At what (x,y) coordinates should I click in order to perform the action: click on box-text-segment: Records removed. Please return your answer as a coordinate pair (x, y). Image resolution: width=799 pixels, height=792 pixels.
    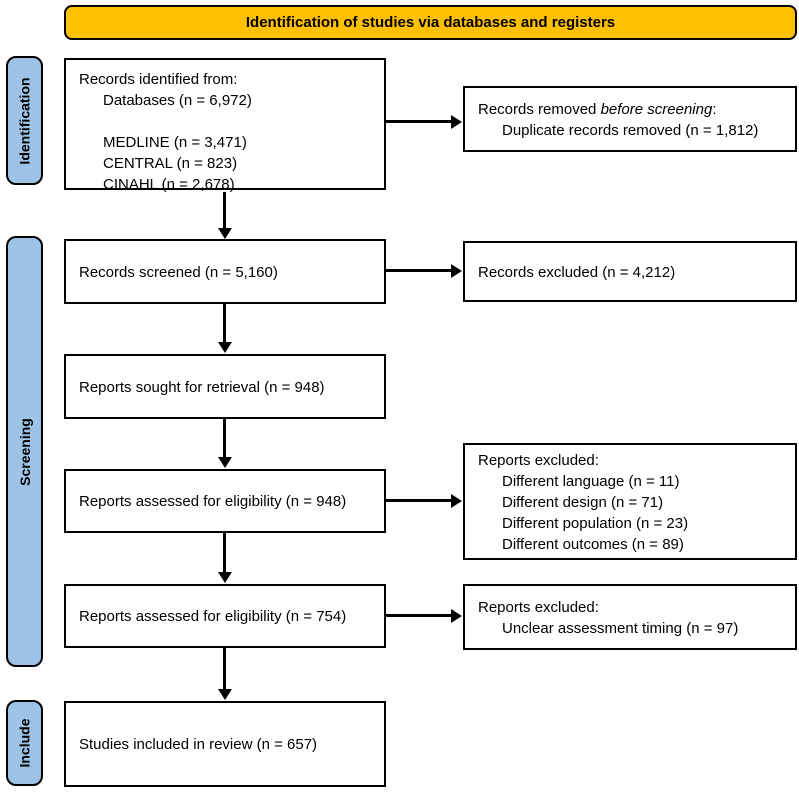
    Looking at the image, I should click on (539, 109).